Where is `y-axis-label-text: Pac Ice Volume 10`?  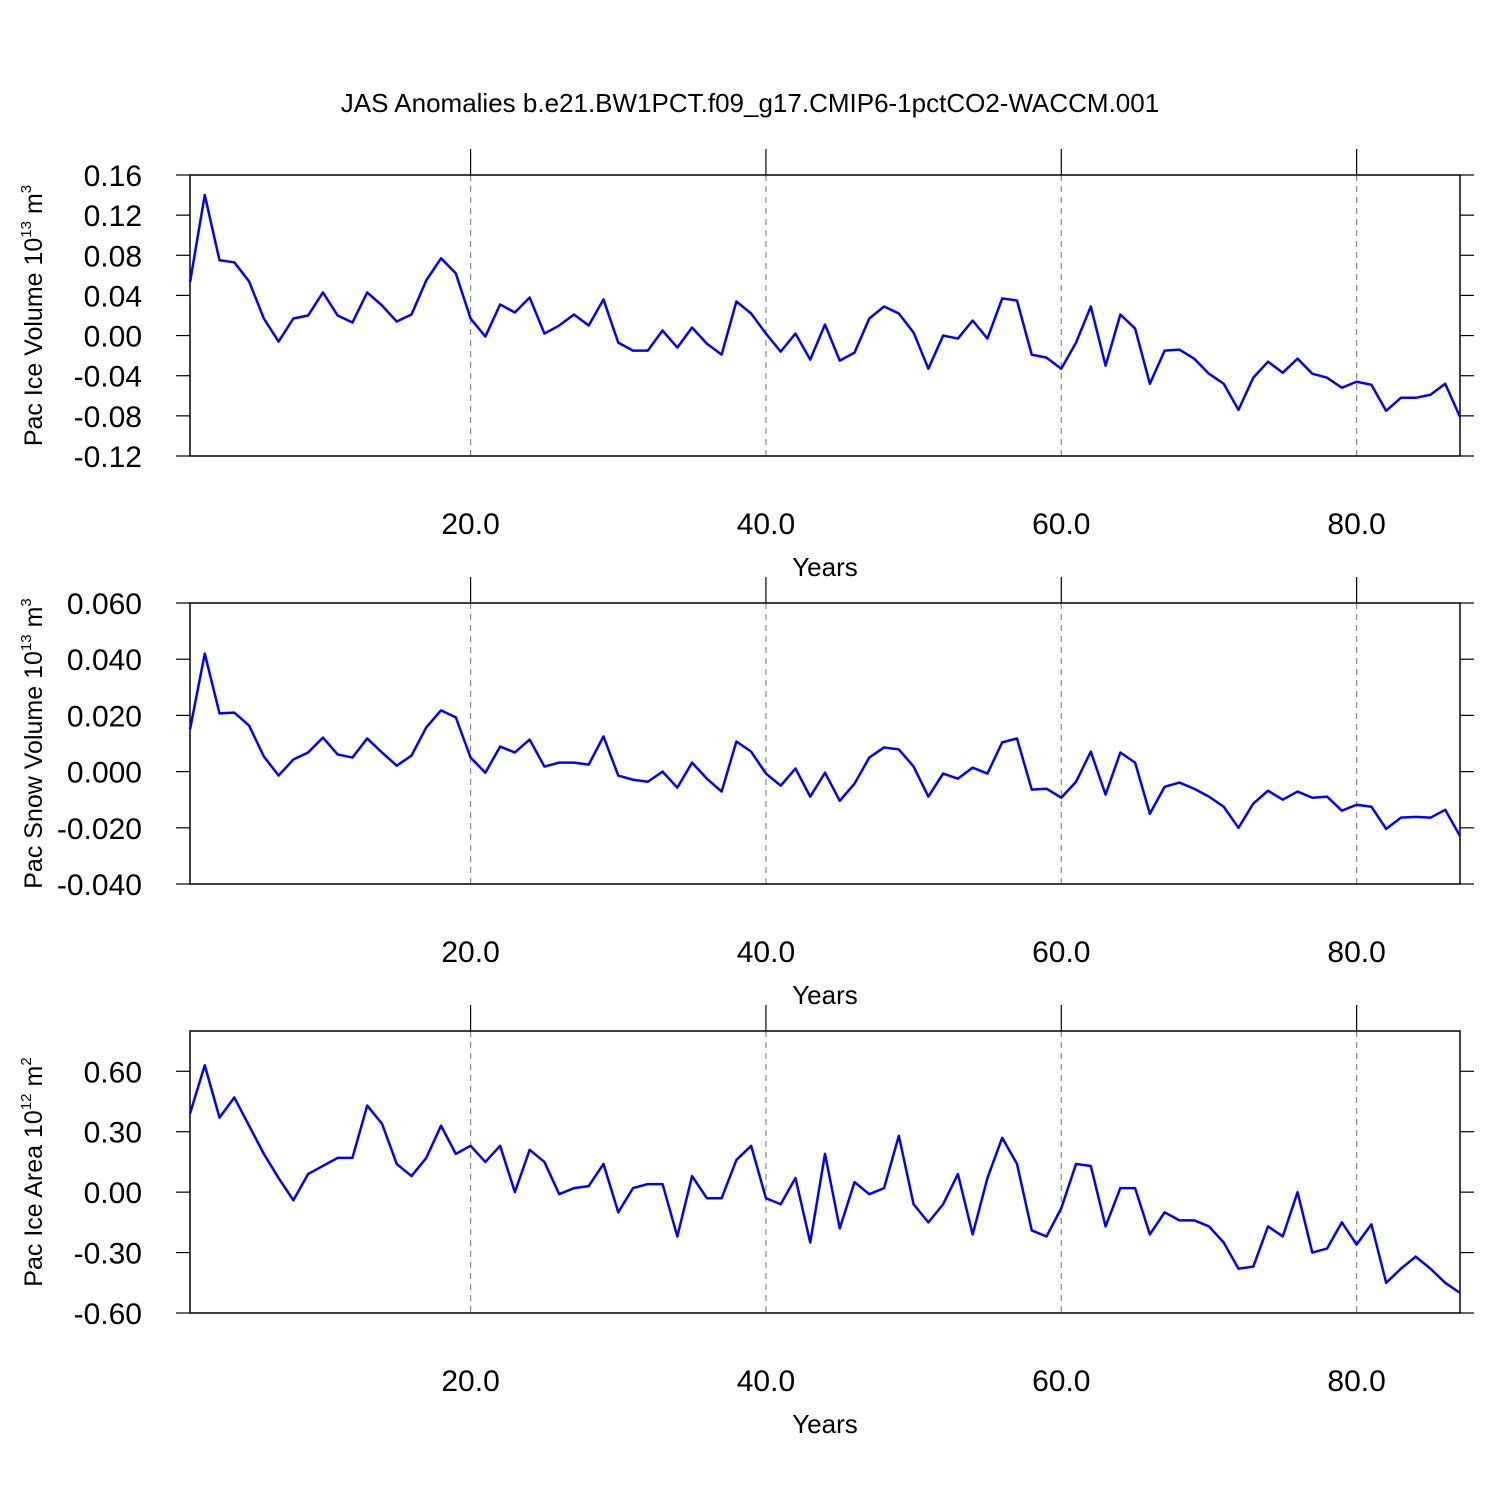
y-axis-label-text: Pac Ice Volume 10 is located at coordinates (34, 342).